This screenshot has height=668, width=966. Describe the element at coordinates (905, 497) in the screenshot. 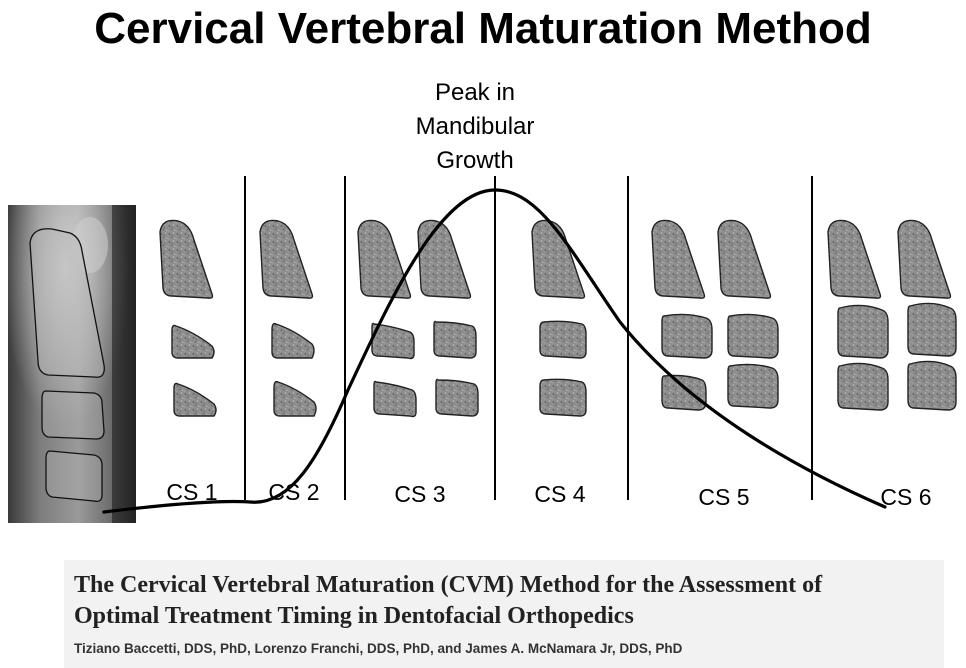

I see `stage-label-cs6: CS 6` at that location.